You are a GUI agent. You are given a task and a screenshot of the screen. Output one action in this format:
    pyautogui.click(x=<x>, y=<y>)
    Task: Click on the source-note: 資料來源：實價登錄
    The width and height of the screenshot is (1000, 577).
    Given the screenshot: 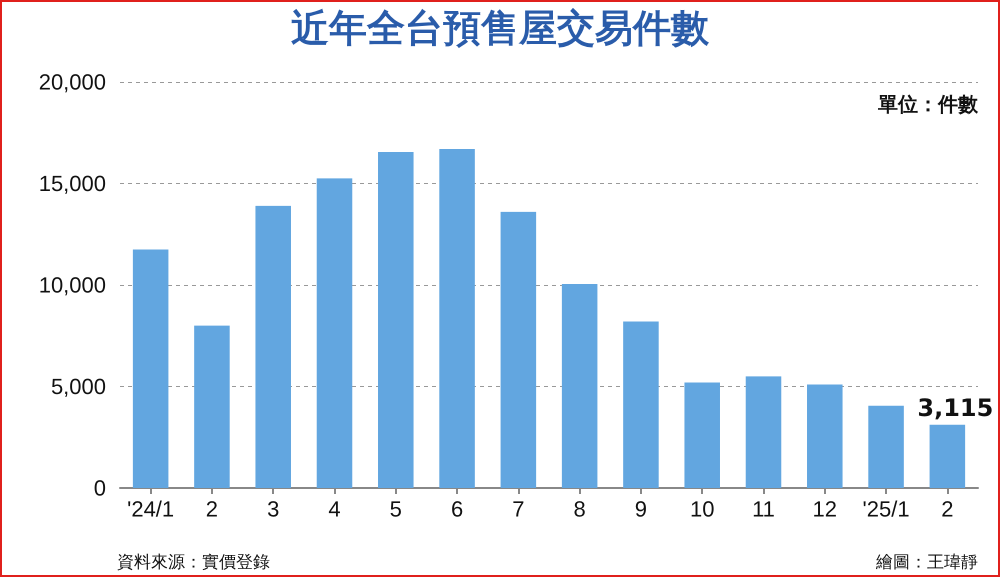 What is the action you would take?
    pyautogui.click(x=193, y=562)
    